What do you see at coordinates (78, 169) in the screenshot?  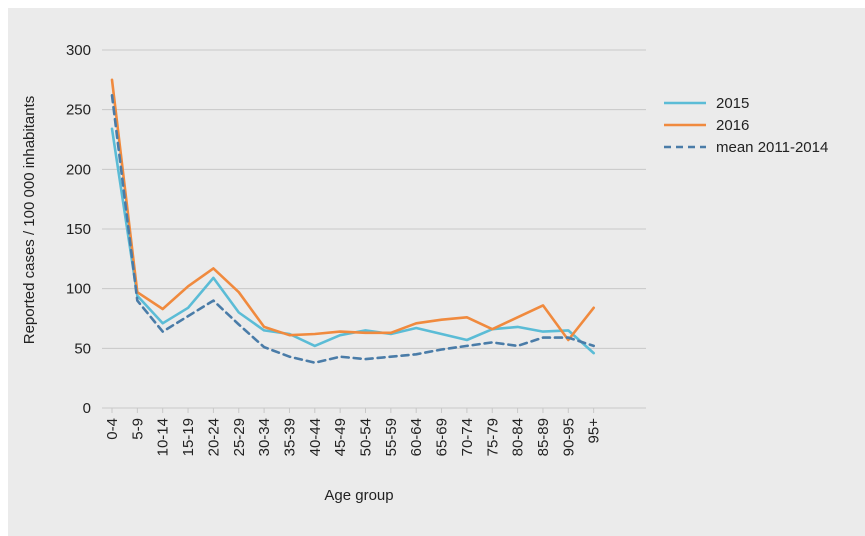 I see `y-tick-label: 200` at bounding box center [78, 169].